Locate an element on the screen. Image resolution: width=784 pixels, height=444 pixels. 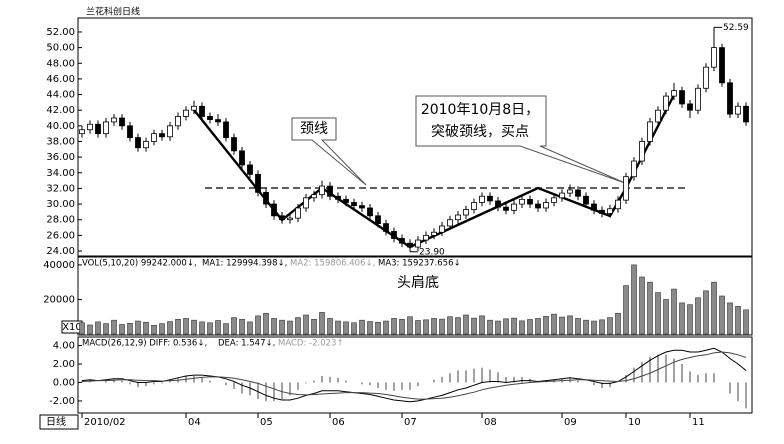
y-tick-label: 50.00 is located at coordinates (60, 48).